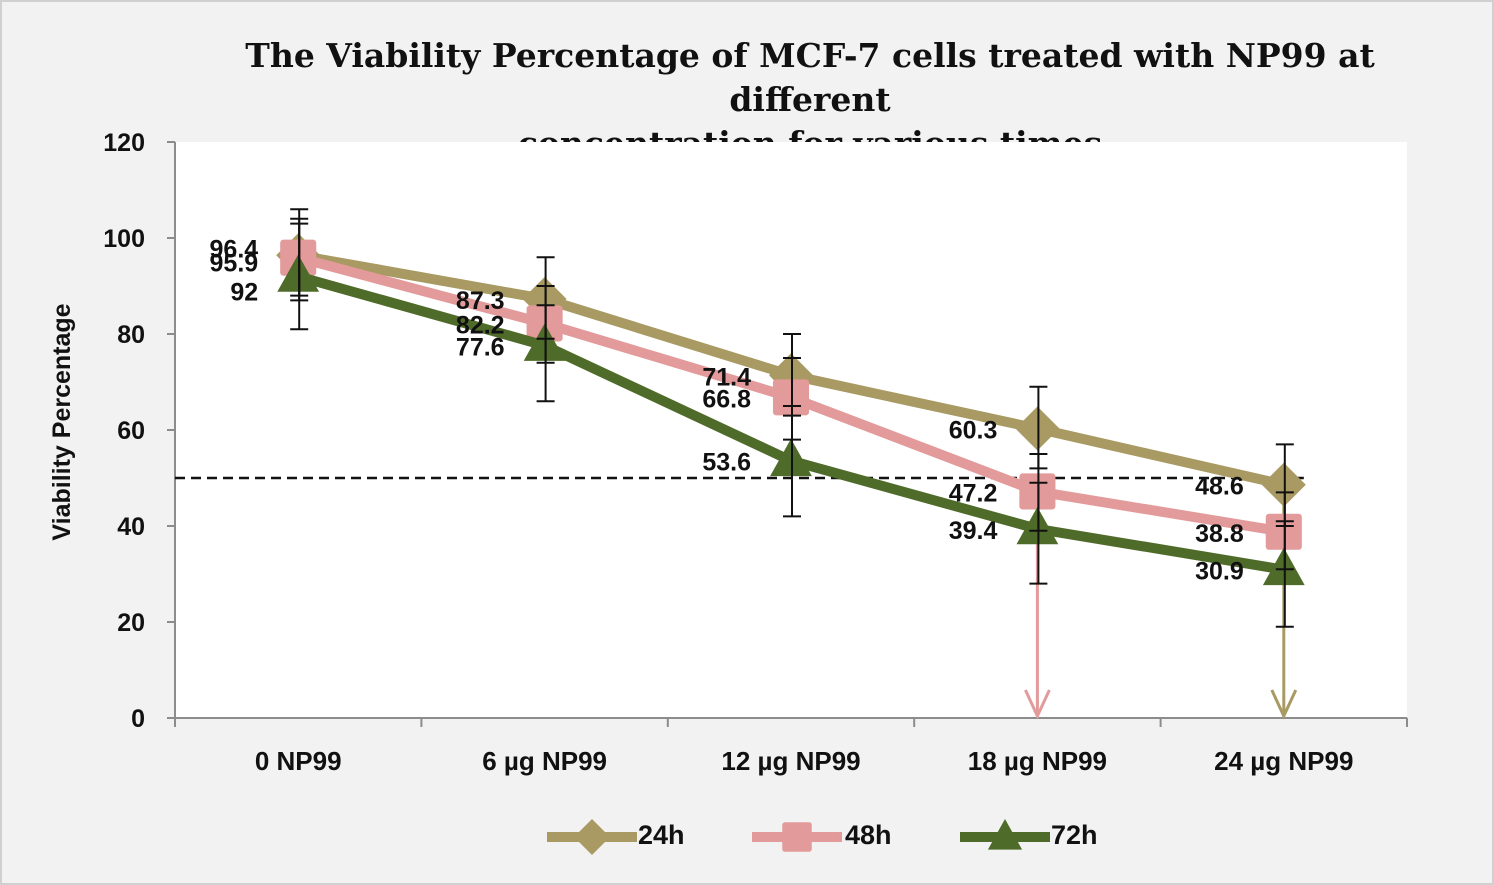 This screenshot has width=1494, height=885. I want to click on x-tick-label: 6 µg NP99, so click(544, 761).